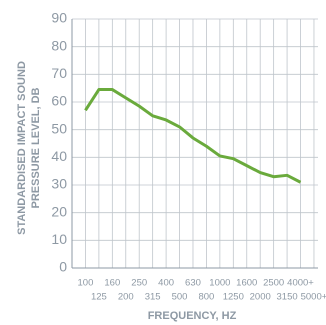 The width and height of the screenshot is (326, 325). Describe the element at coordinates (313, 297) in the screenshot. I see `x-tick-label: 5000+` at that location.